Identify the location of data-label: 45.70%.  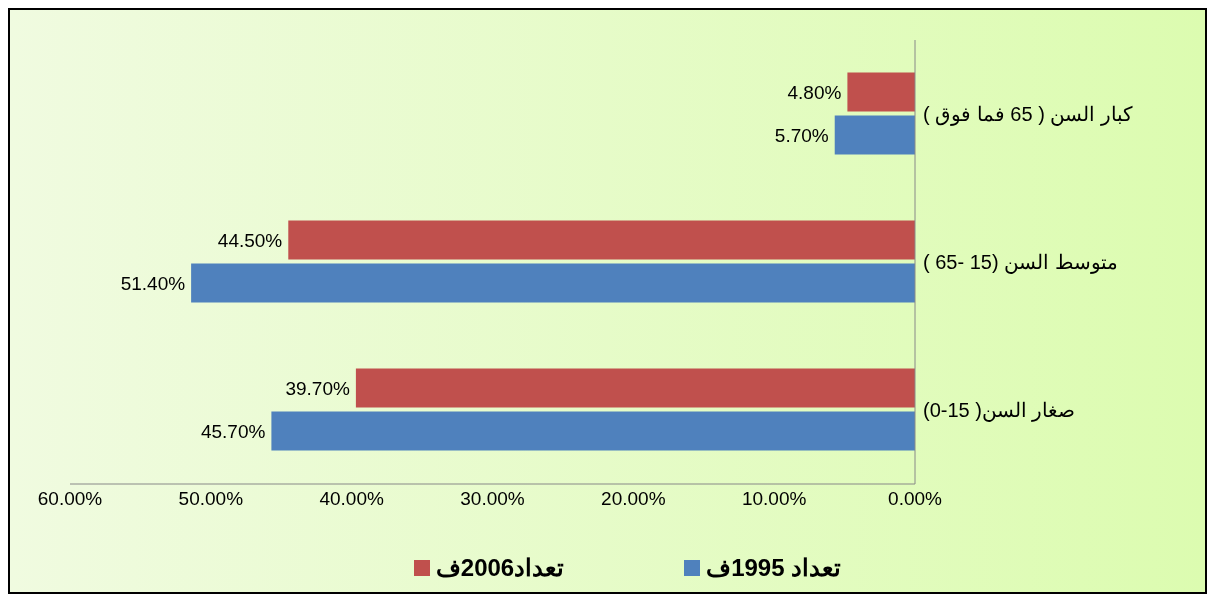
(233, 431).